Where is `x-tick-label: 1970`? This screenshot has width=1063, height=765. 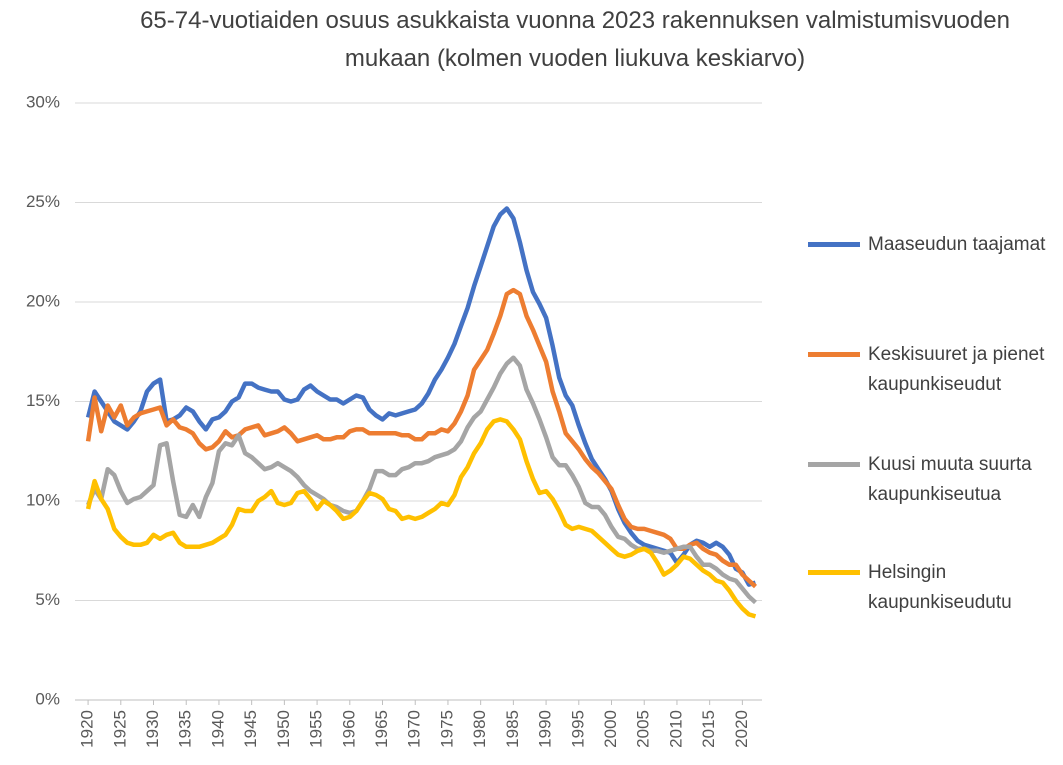 x-tick-label: 1970 is located at coordinates (414, 729).